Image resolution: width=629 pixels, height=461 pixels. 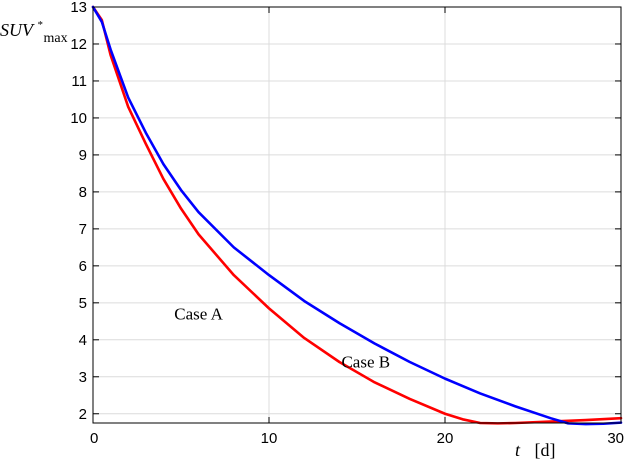 What do you see at coordinates (545, 450) in the screenshot?
I see `x-axis-label-unit: [d]` at bounding box center [545, 450].